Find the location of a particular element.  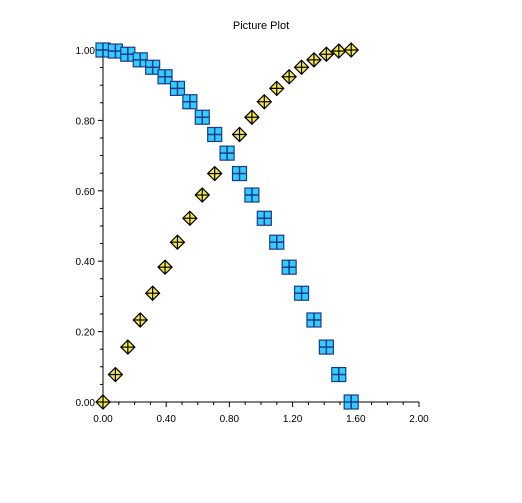

y-tick-label: 0.80 is located at coordinates (86, 121).